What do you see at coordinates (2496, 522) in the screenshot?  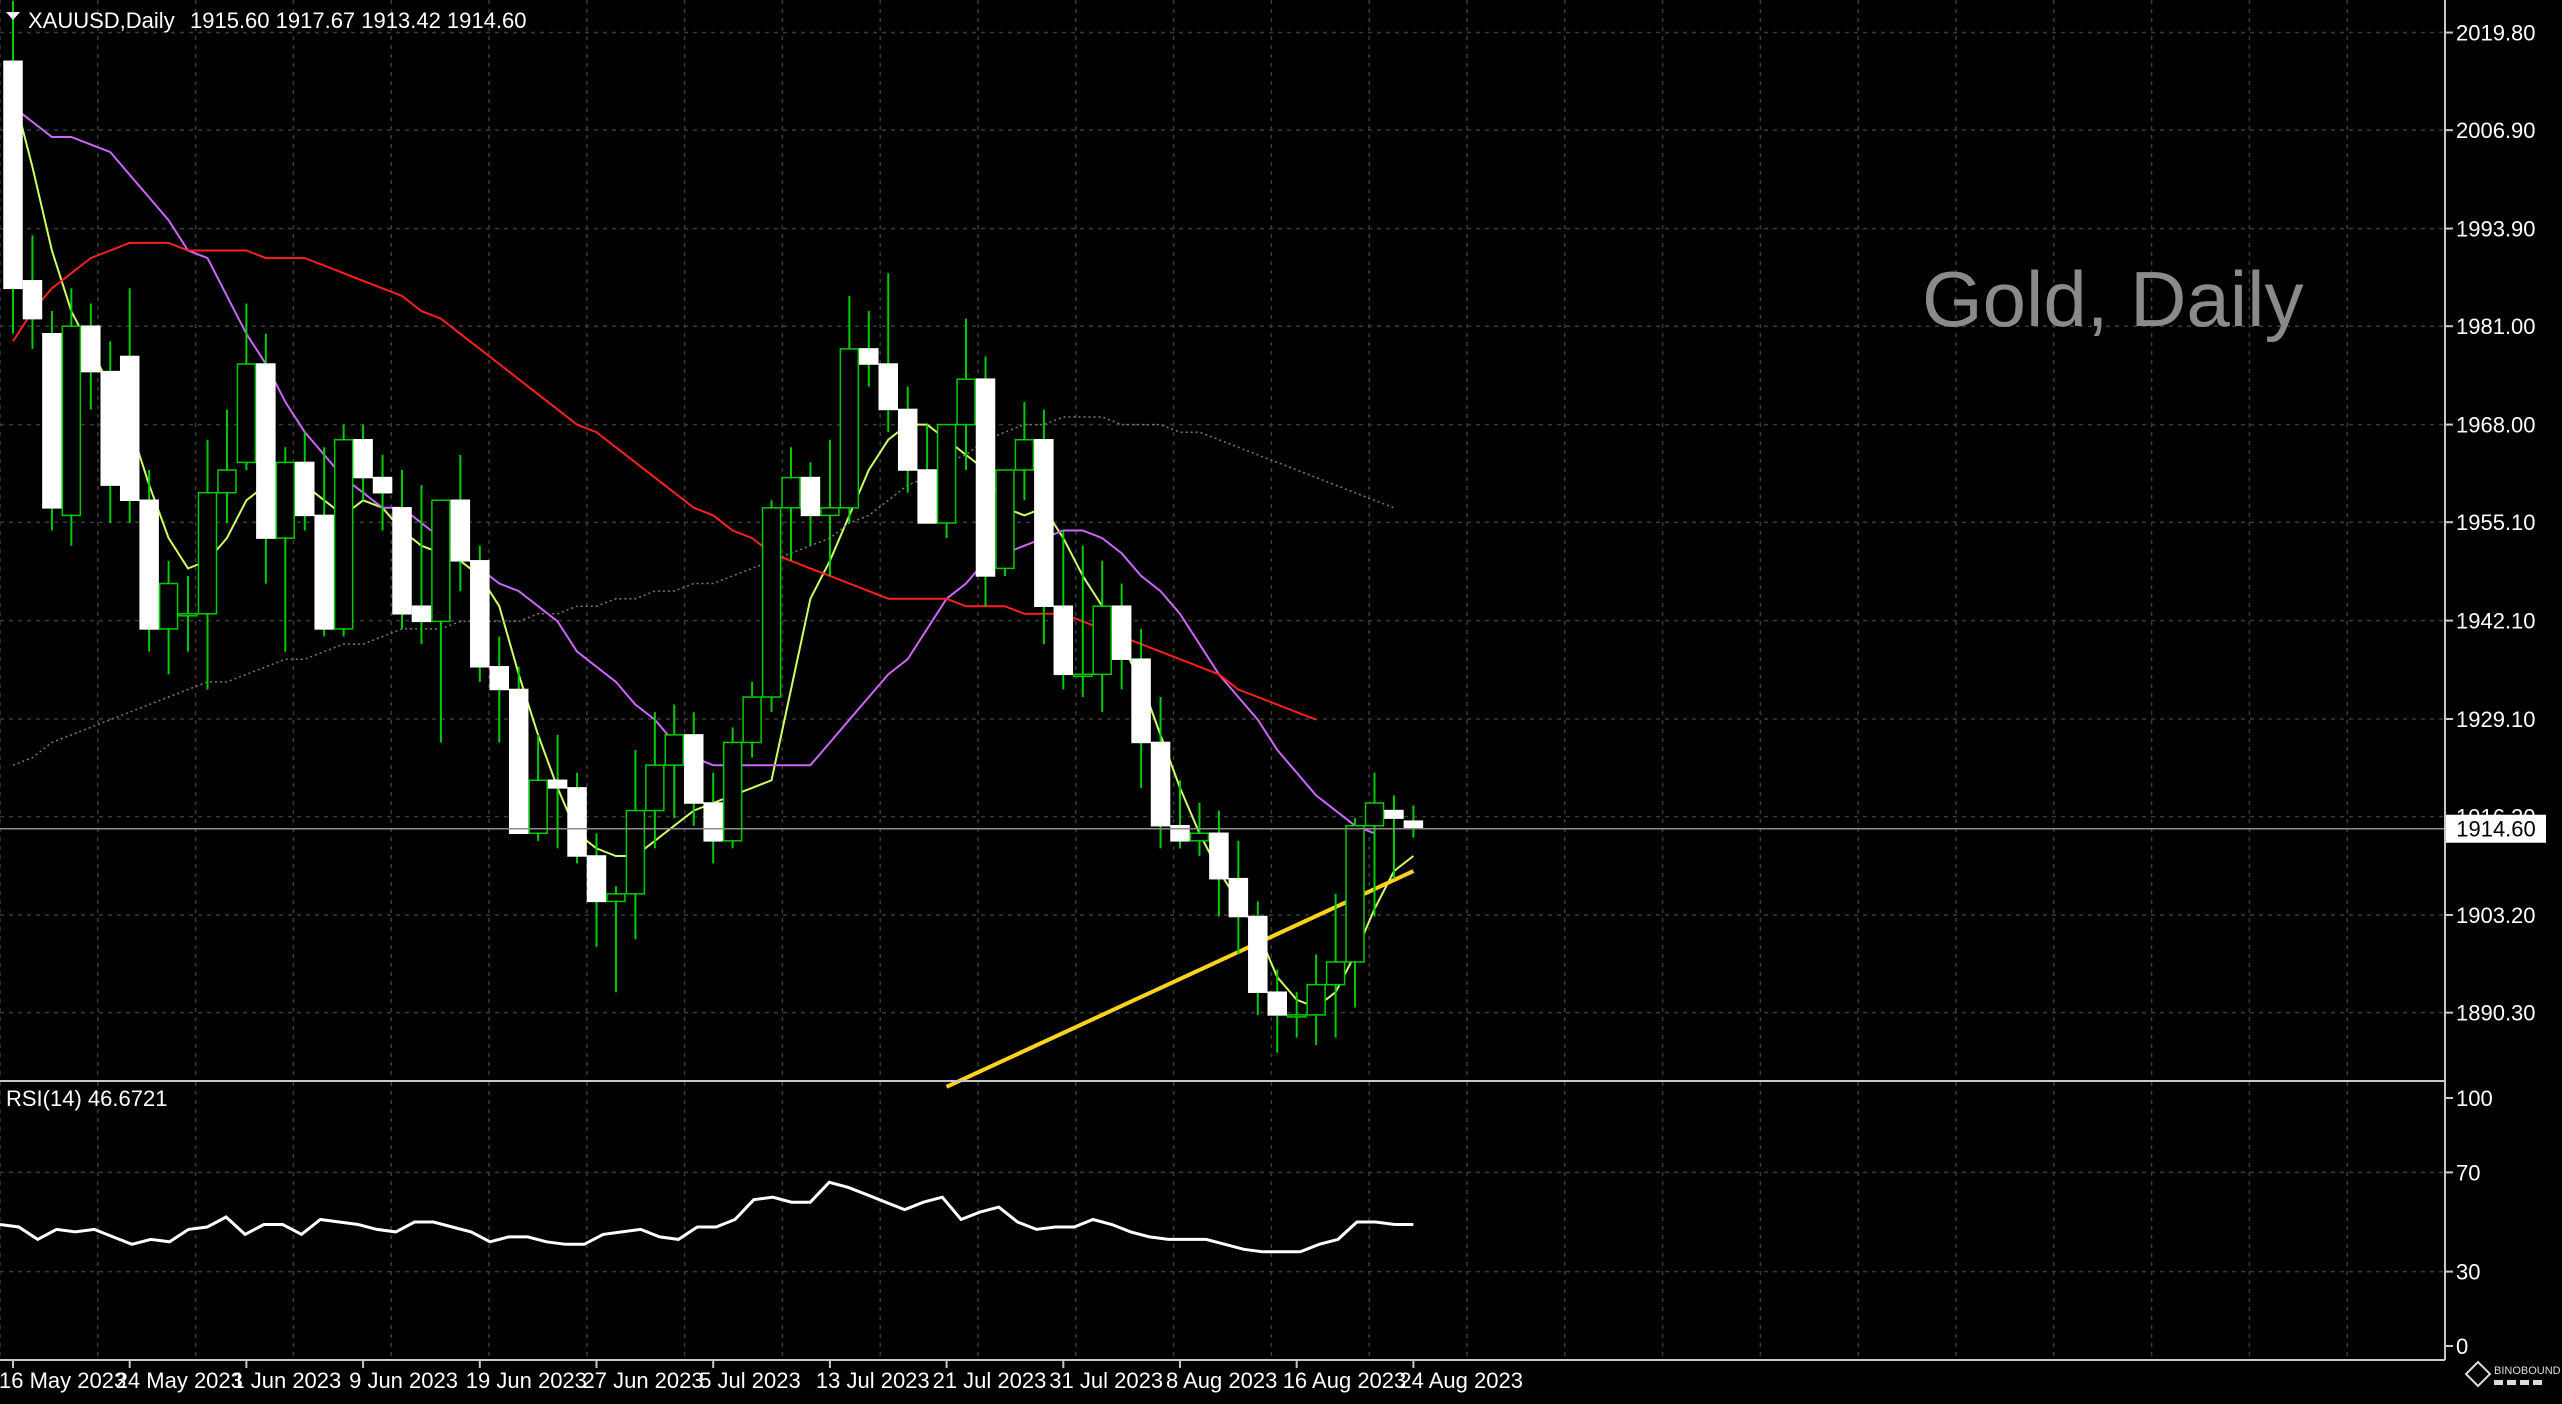 I see `price-tick-label: 1955.10` at bounding box center [2496, 522].